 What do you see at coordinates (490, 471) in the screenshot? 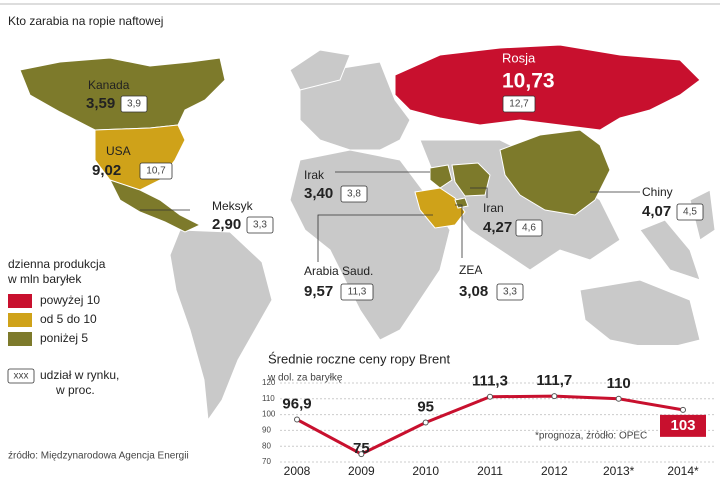
I see `x-tick-label: 2011` at bounding box center [490, 471].